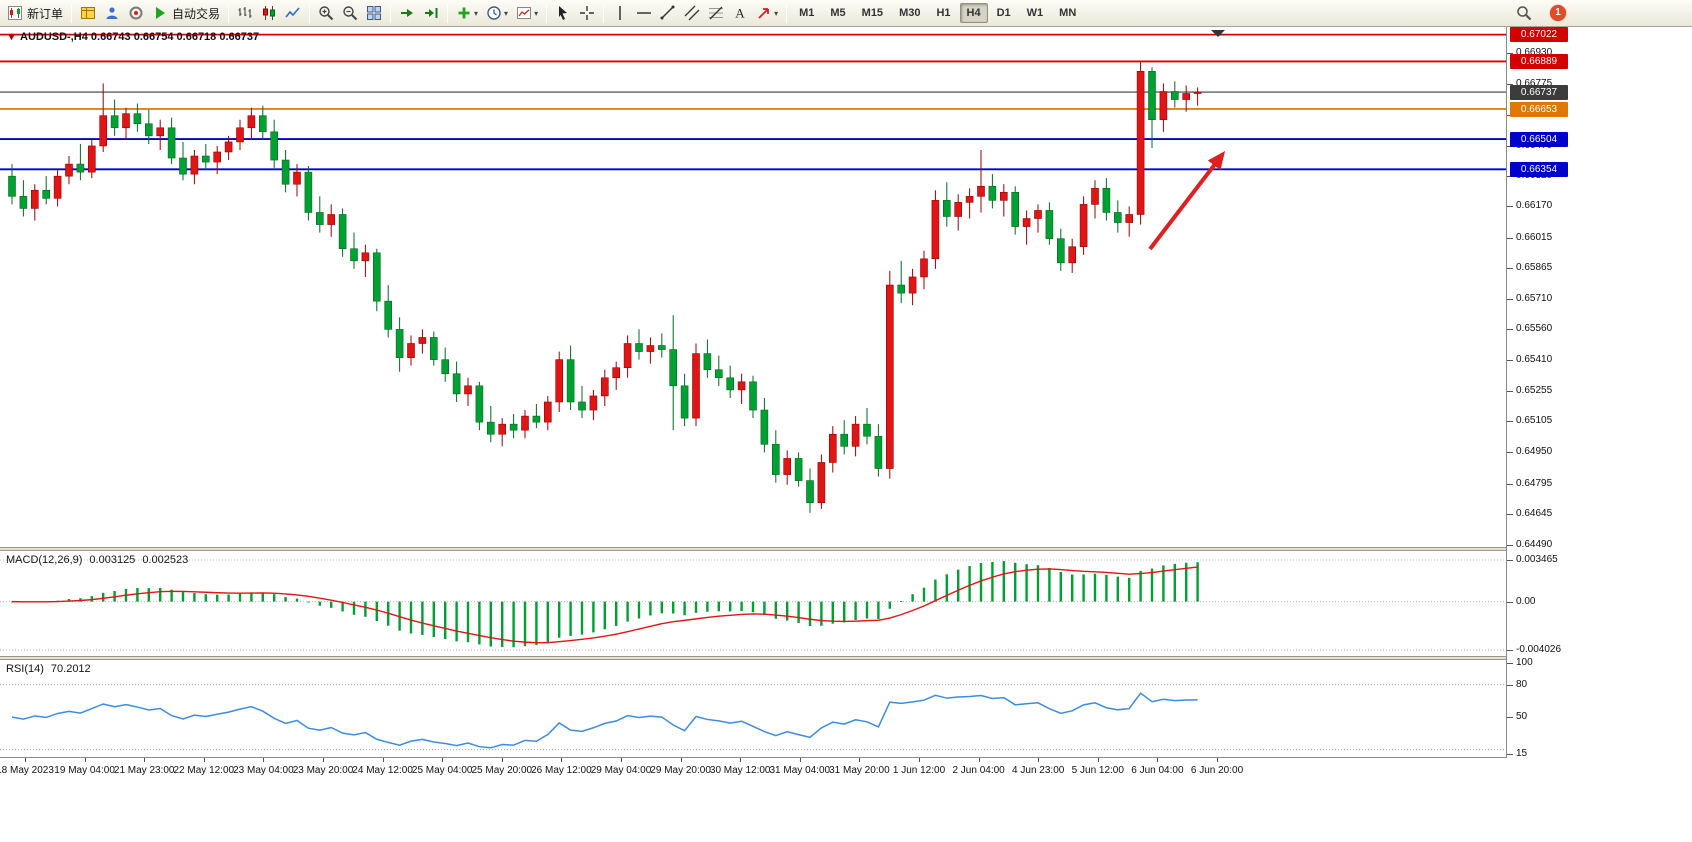 This screenshot has width=1692, height=842. Describe the element at coordinates (561, 770) in the screenshot. I see `time-axis-label: 26 May 12:00` at that location.